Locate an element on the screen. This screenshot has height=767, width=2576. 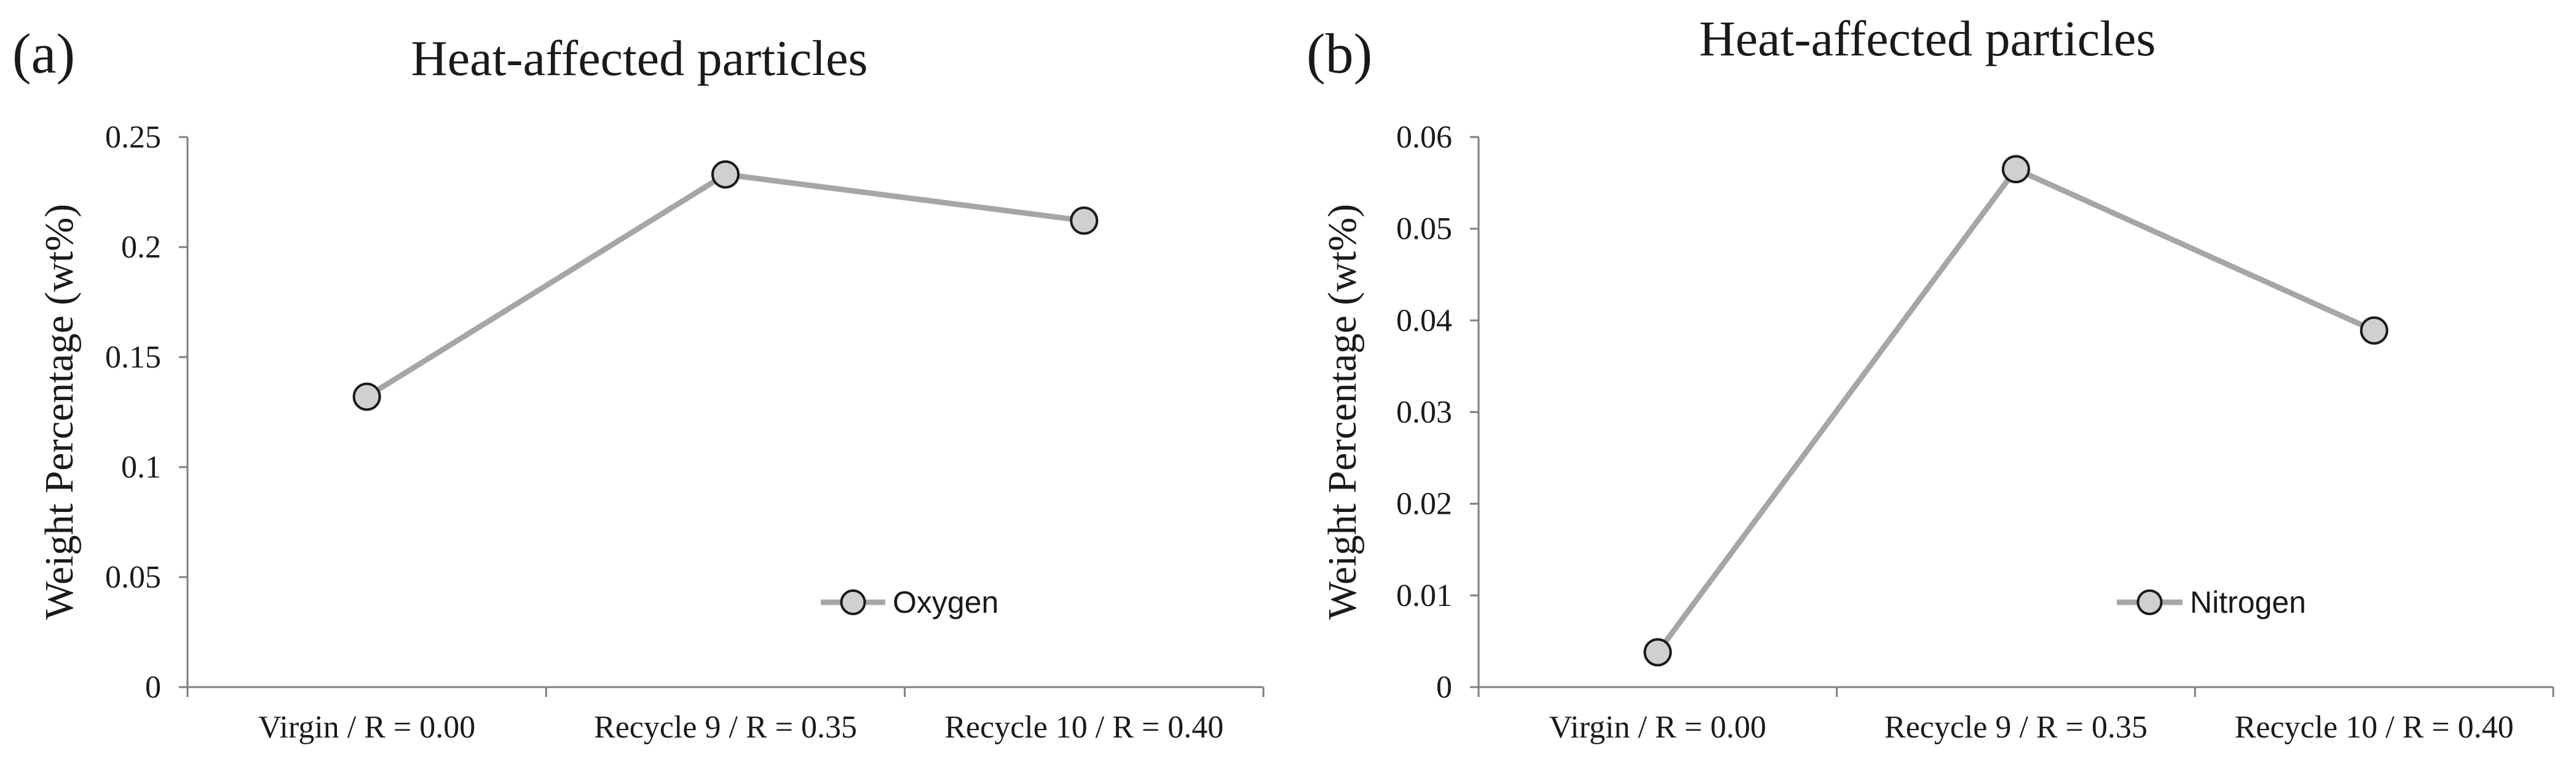
panel-label: (b) is located at coordinates (1339, 54).